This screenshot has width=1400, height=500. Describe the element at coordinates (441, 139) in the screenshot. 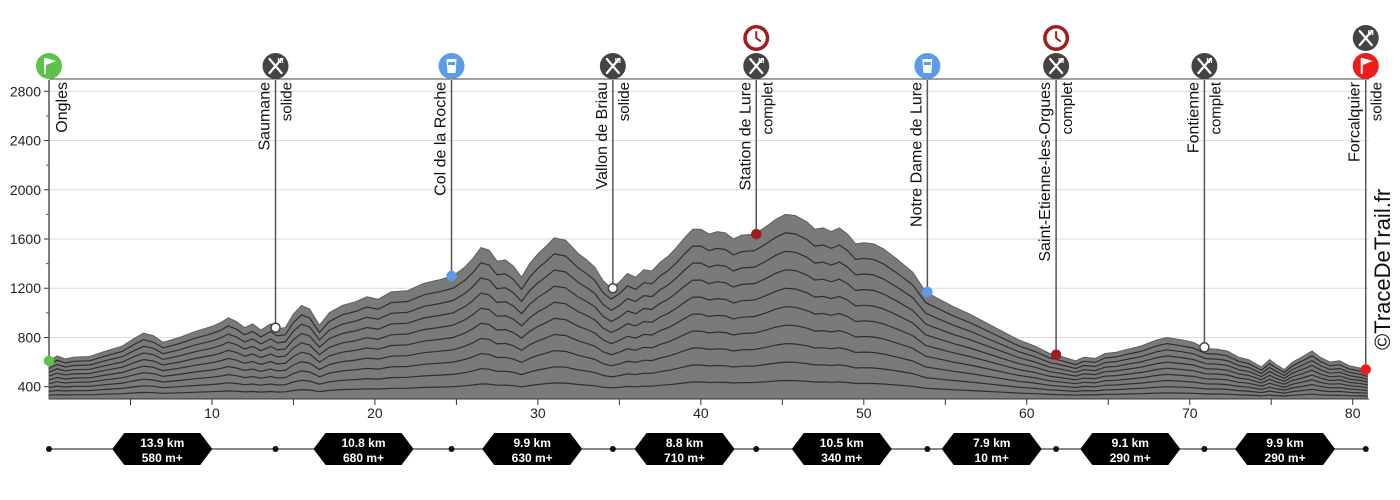

I see `waypoint-name: Col de la Roche` at that location.